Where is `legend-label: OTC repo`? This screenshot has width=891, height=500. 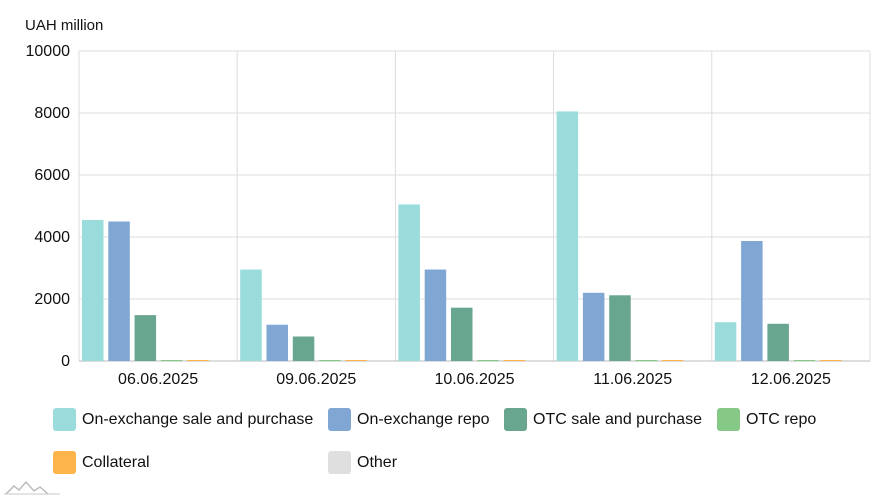 legend-label: OTC repo is located at coordinates (781, 419).